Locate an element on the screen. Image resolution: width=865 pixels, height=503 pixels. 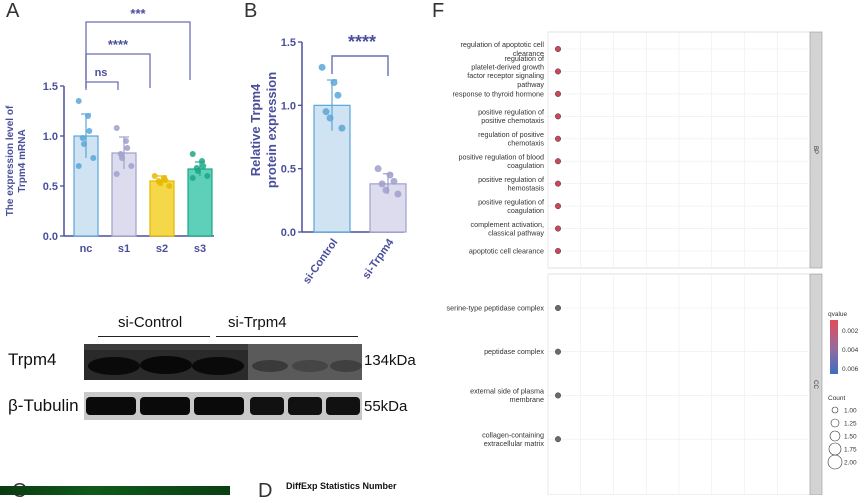
panel-c-fluorescence-image is located at coordinates (115, 490).